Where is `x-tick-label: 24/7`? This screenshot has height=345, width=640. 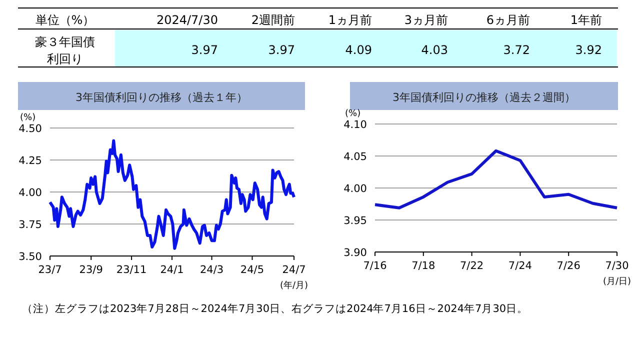
x-tick-label: 24/7 is located at coordinates (294, 270).